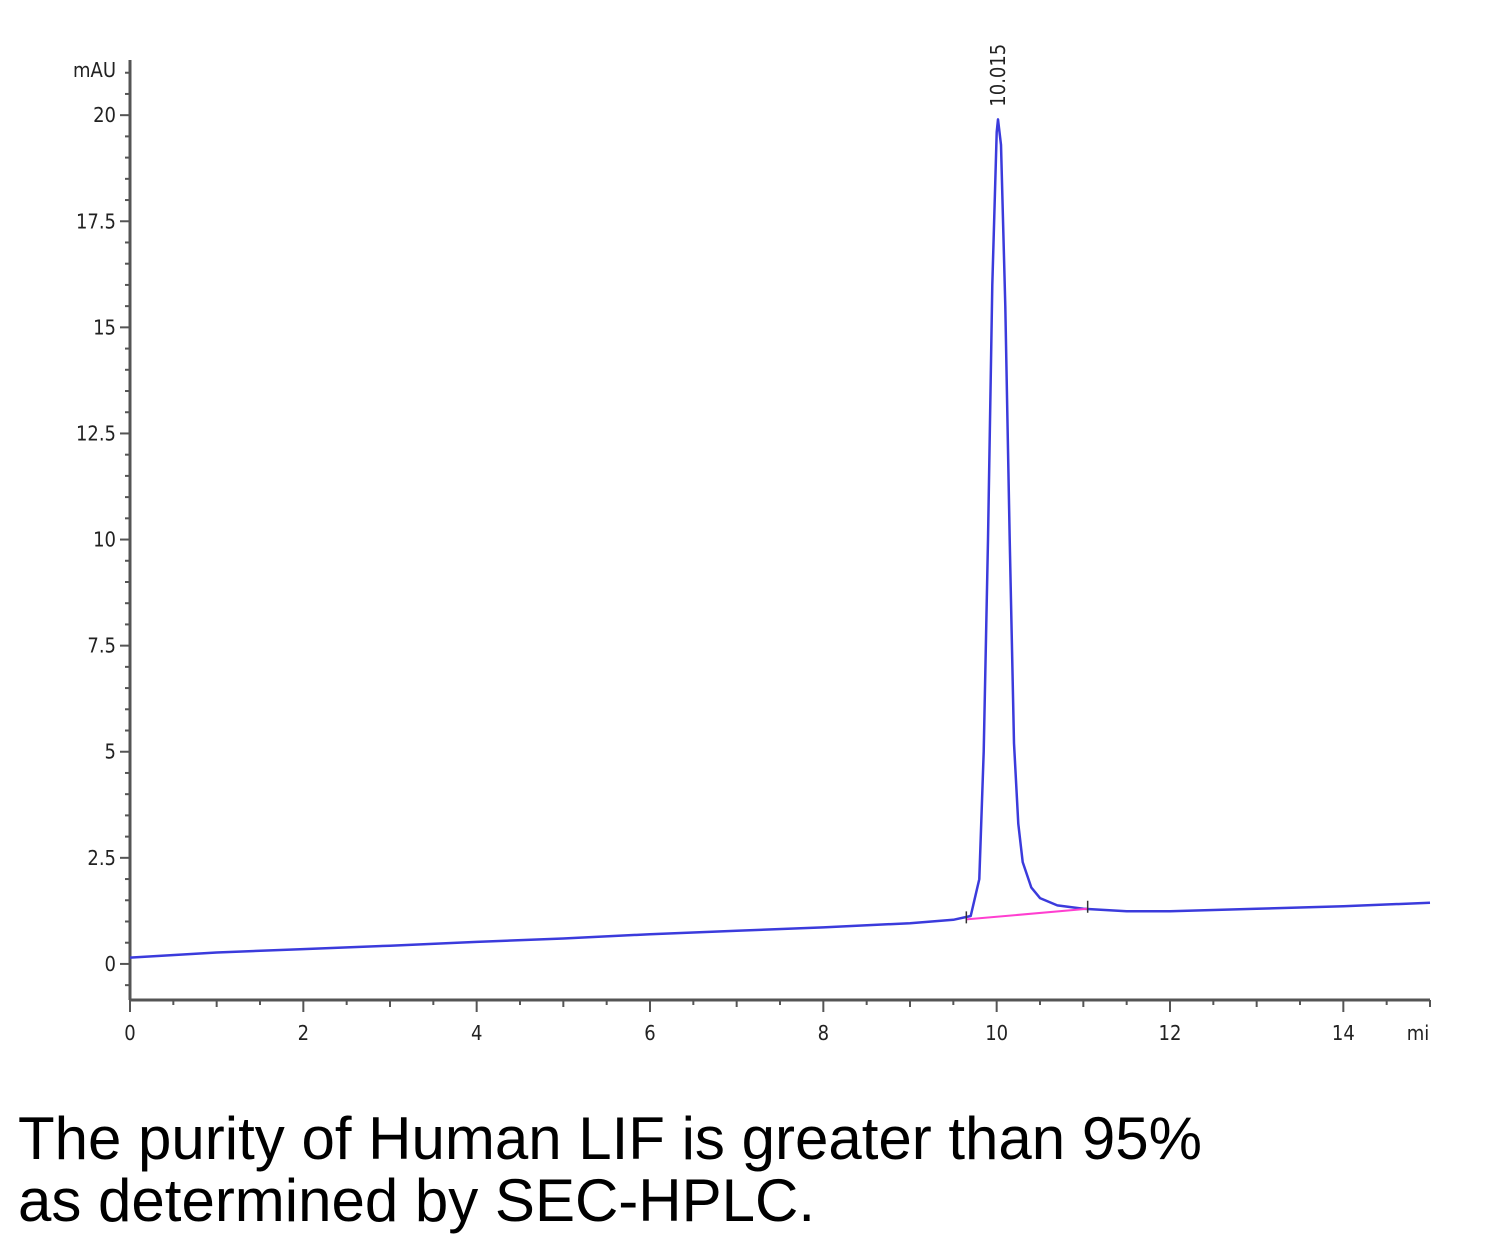  Describe the element at coordinates (94, 70) in the screenshot. I see `y-axis-unit-label: mAU` at that location.